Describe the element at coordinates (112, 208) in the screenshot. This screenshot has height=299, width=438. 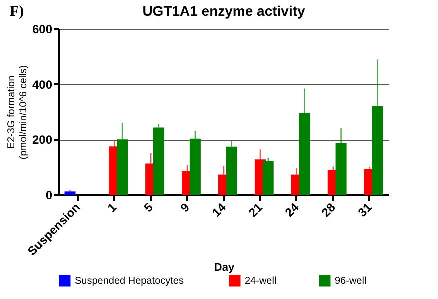
I see `x-tick-label: 1` at that location.